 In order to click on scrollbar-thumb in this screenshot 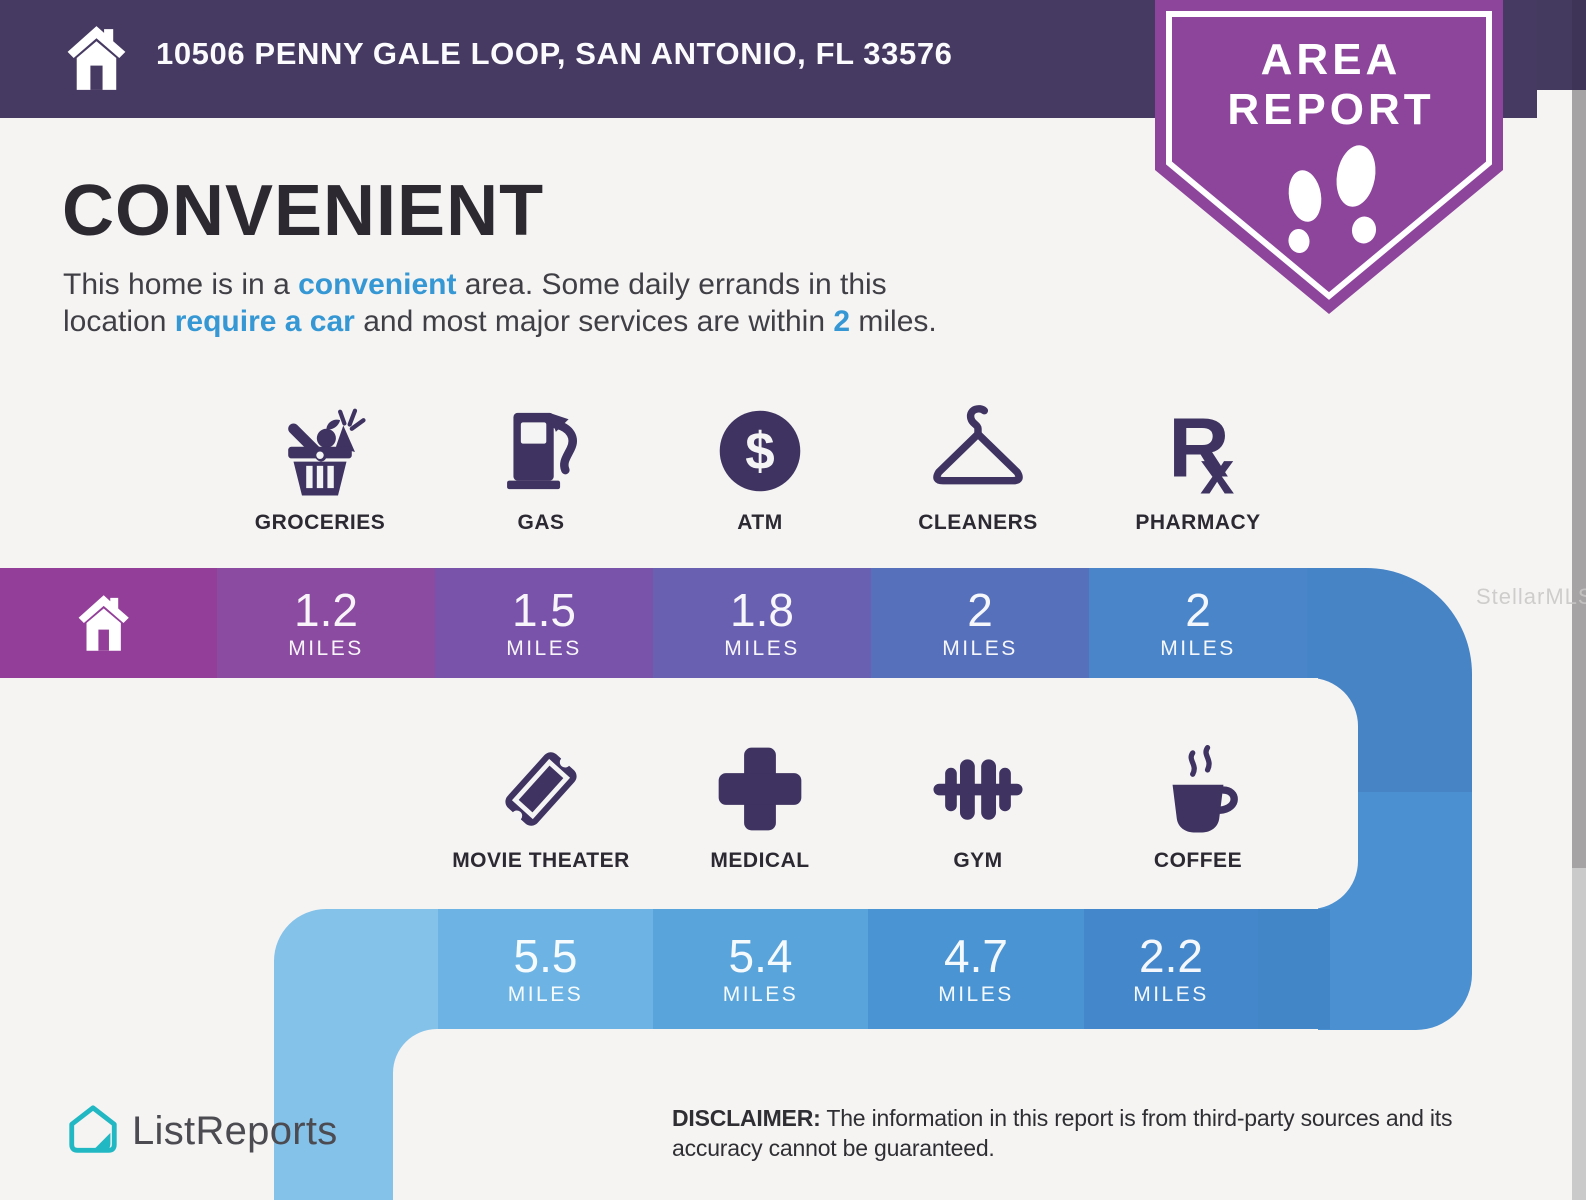, I will do `click(1579, 479)`.